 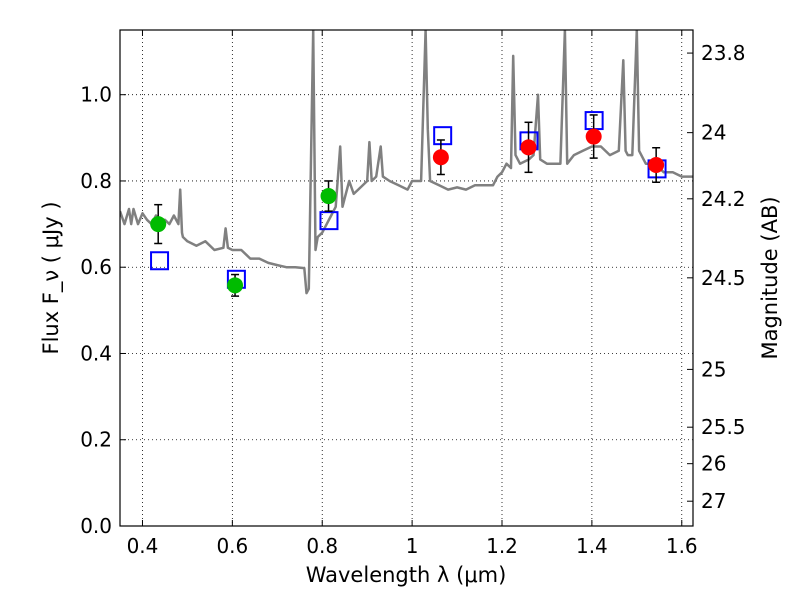 I want to click on x-tick-label: 0.8, so click(x=322, y=546).